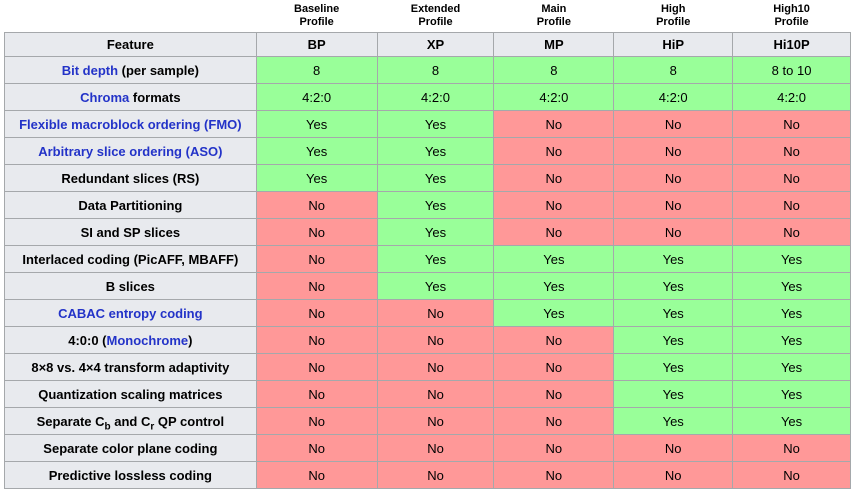  I want to click on profile-label-high10: High10 Profile, so click(791, 17).